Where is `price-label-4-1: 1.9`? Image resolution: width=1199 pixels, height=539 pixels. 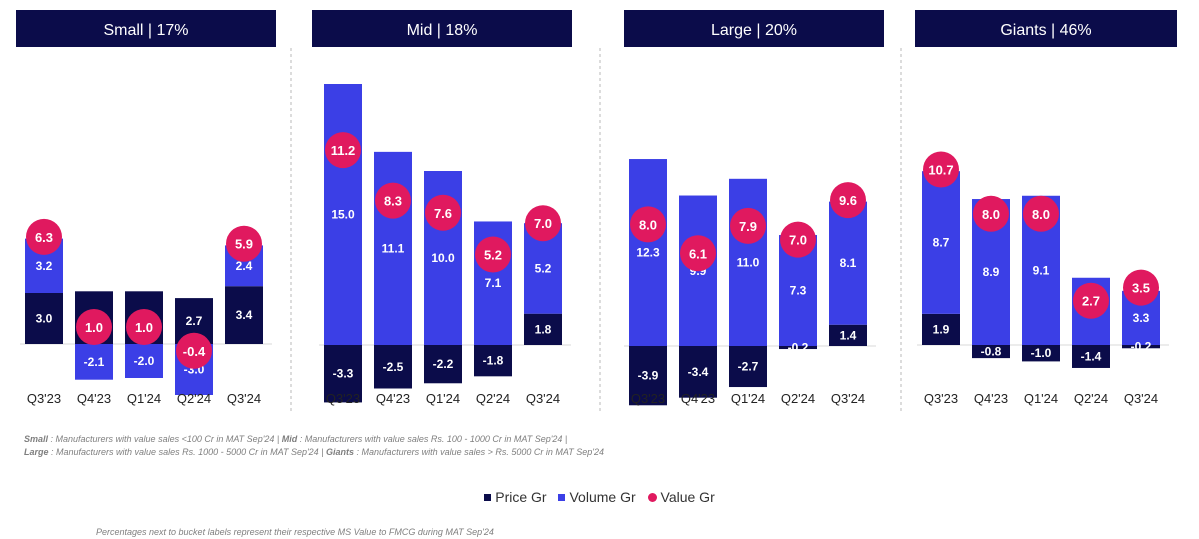 price-label-4-1: 1.9 is located at coordinates (941, 329).